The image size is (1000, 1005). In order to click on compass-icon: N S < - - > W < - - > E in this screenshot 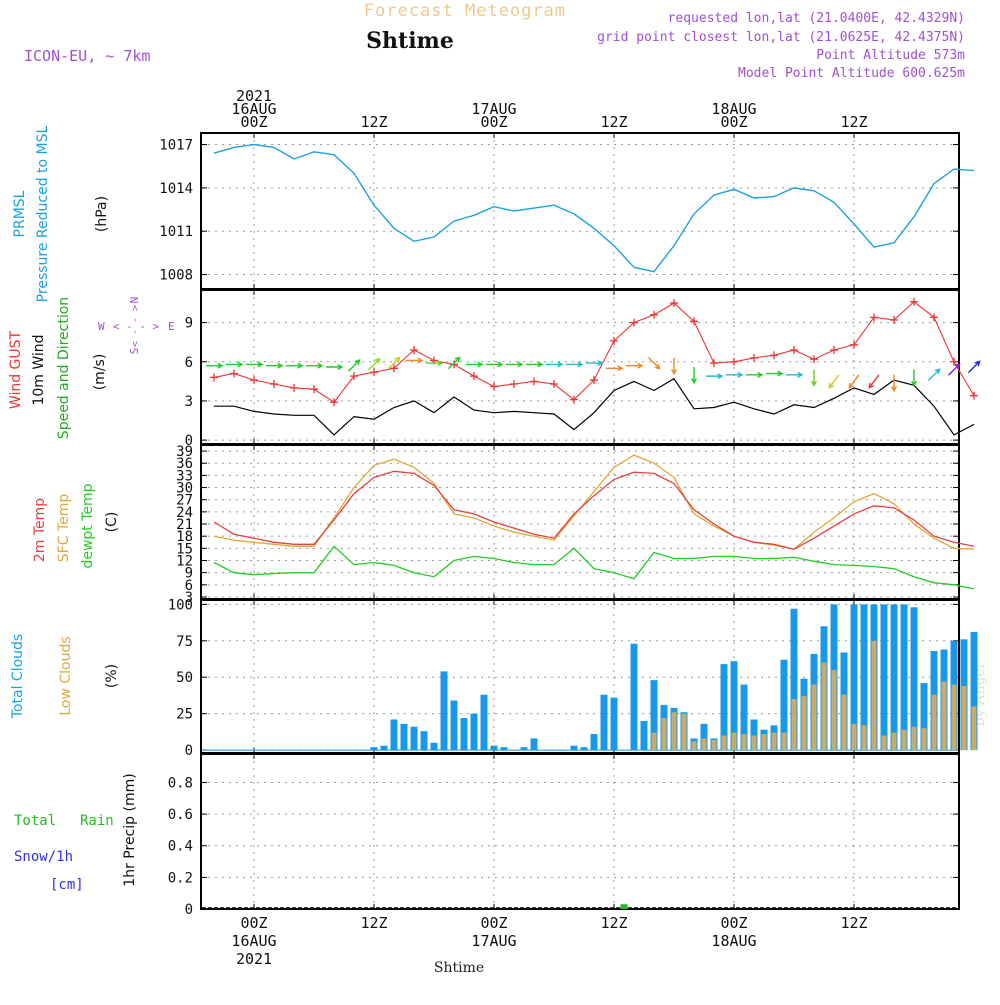, I will do `click(136, 326)`.